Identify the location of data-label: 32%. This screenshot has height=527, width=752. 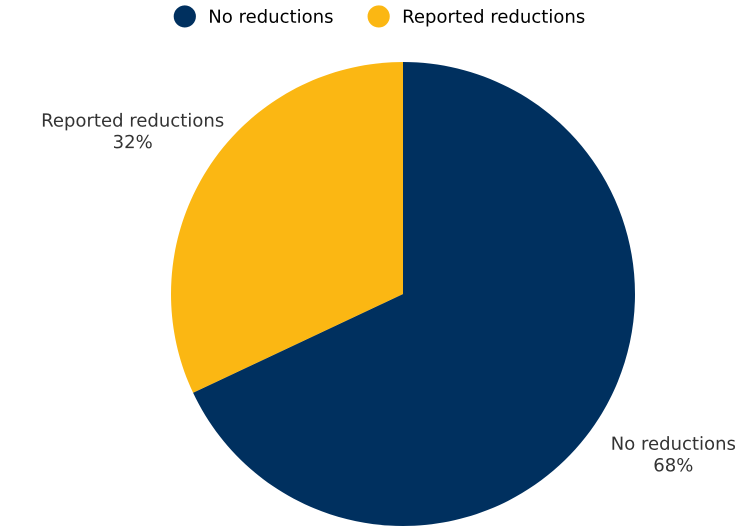
(133, 141).